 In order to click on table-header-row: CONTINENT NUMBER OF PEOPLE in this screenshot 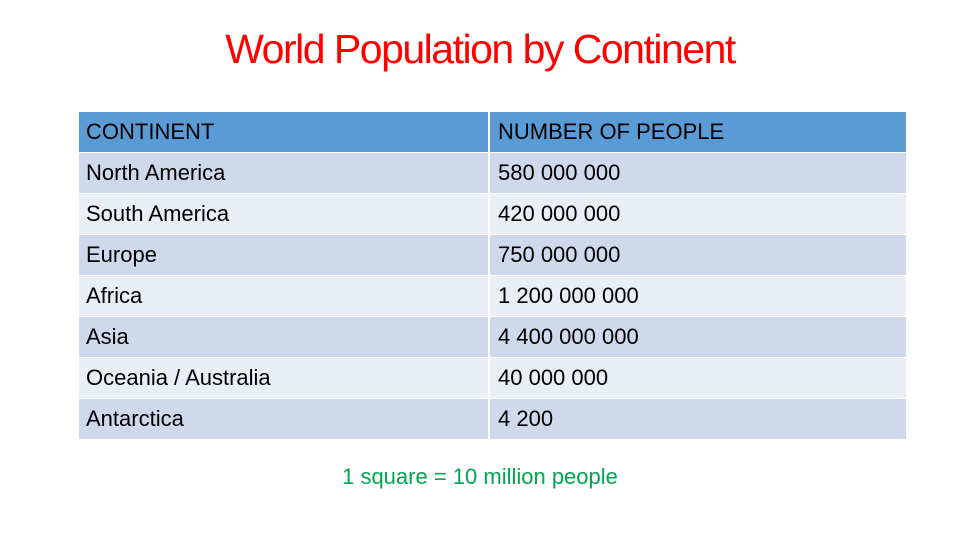, I will do `click(492, 132)`.